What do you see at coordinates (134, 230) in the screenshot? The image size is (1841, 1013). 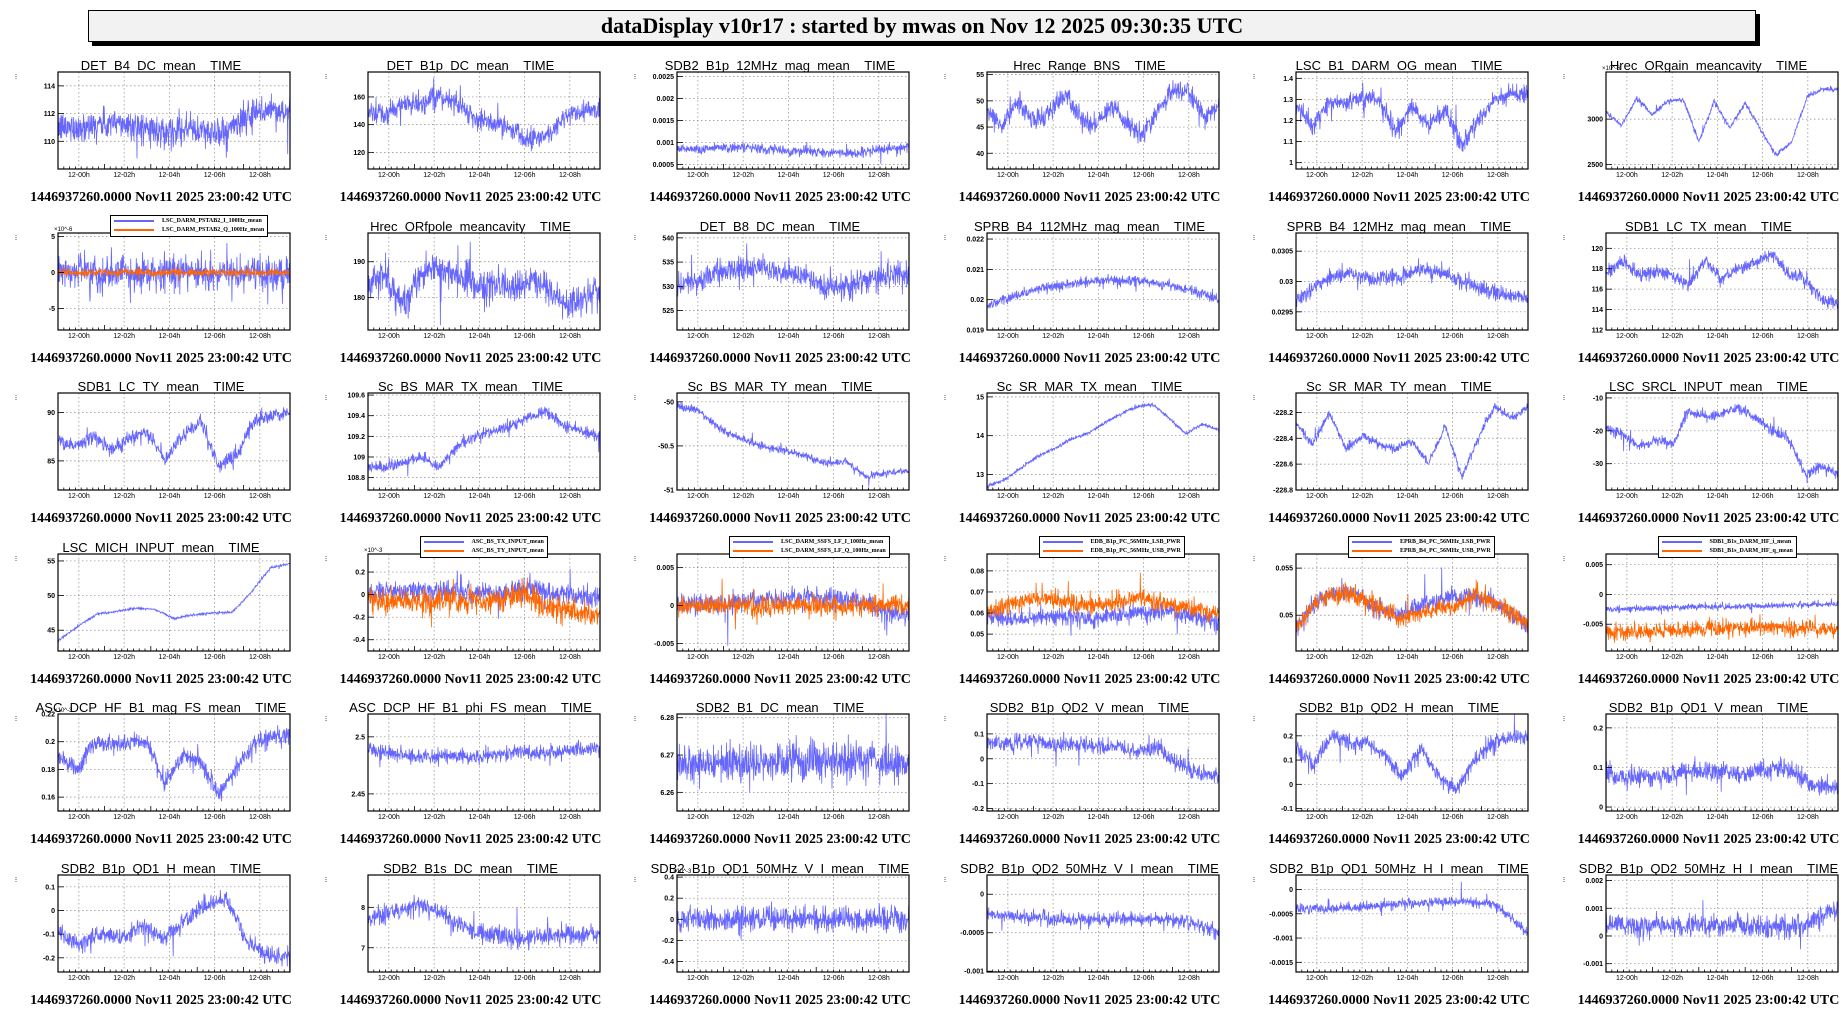 I see `legend-swatch` at bounding box center [134, 230].